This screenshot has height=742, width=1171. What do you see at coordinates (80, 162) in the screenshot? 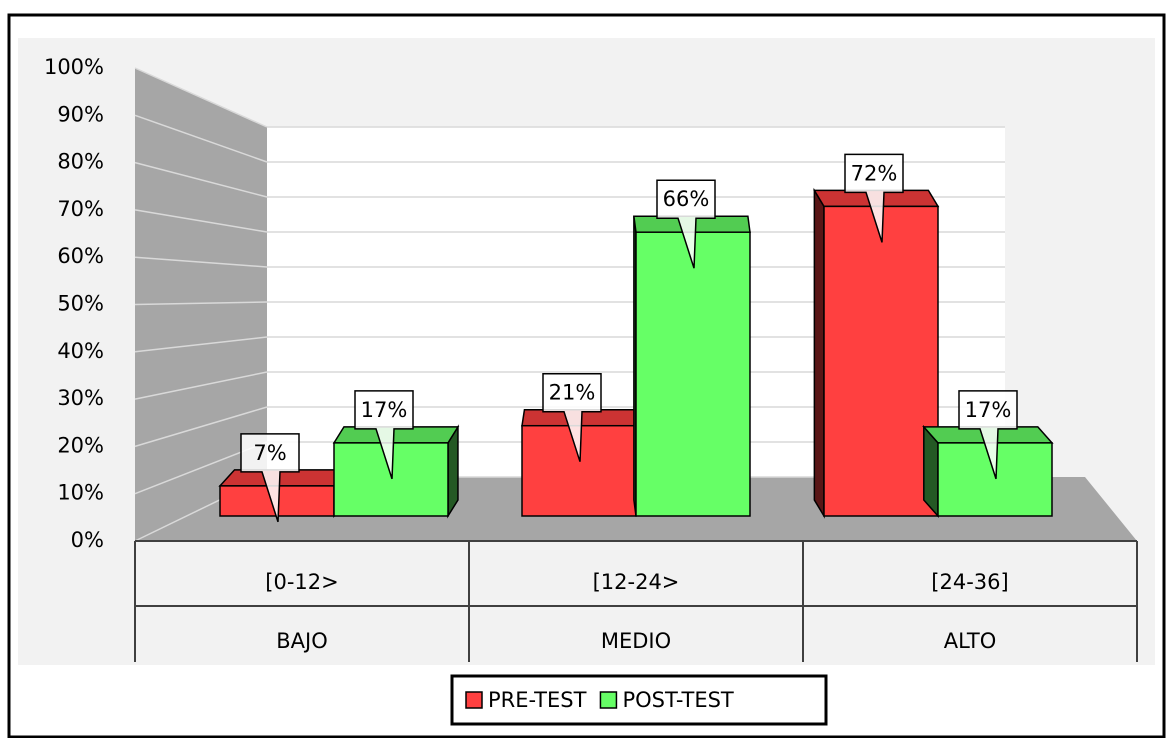
I see `y-tick-label: 80%` at bounding box center [80, 162].